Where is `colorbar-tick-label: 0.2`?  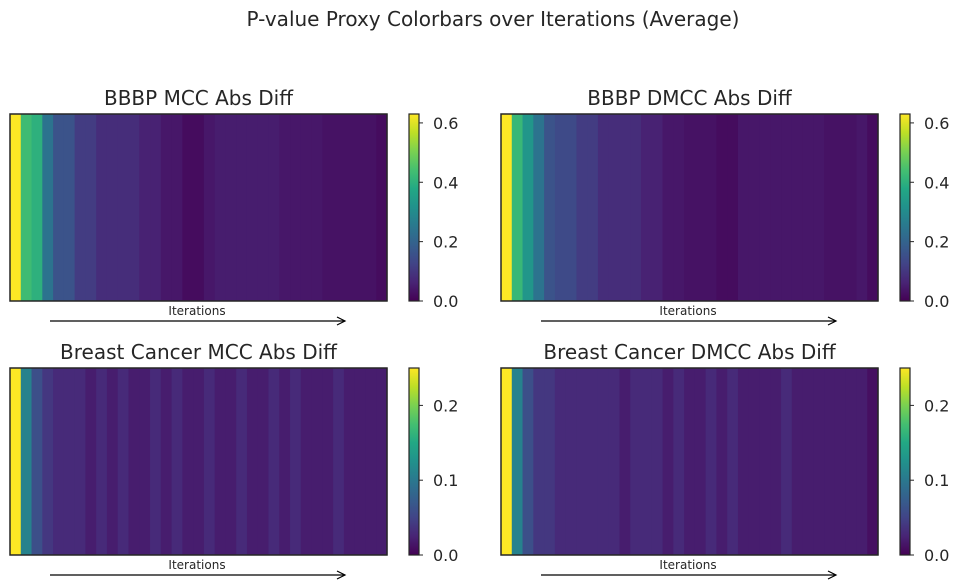 colorbar-tick-label: 0.2 is located at coordinates (936, 242).